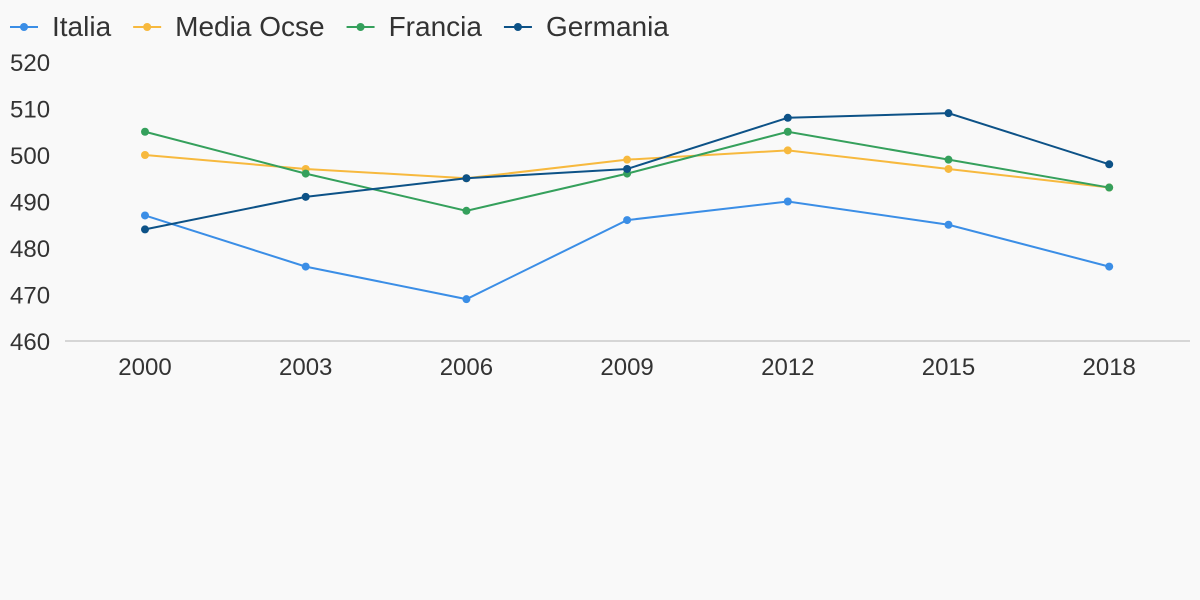  I want to click on legend-label: Germania, so click(607, 26).